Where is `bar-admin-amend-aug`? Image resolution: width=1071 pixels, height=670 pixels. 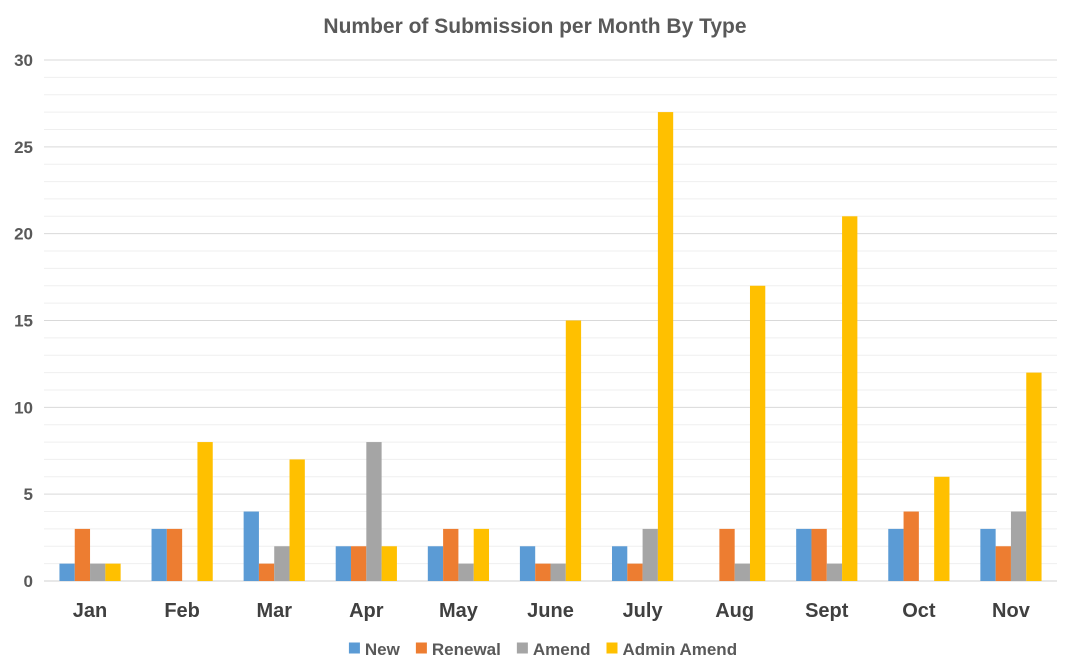 bar-admin-amend-aug is located at coordinates (757, 433).